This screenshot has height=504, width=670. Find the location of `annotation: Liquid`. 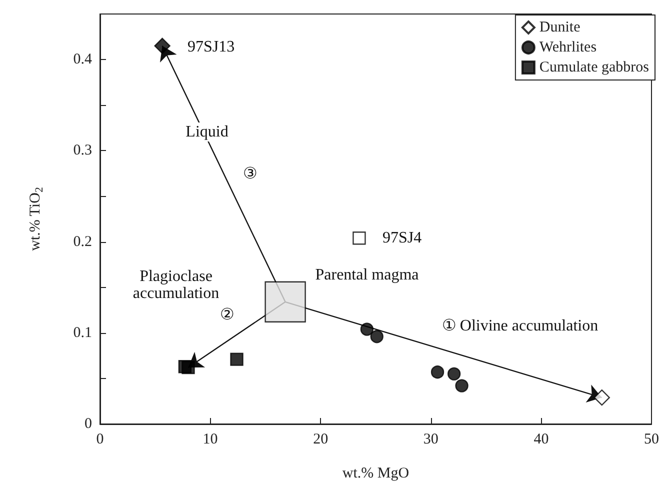

annotation: Liquid is located at coordinates (207, 132).